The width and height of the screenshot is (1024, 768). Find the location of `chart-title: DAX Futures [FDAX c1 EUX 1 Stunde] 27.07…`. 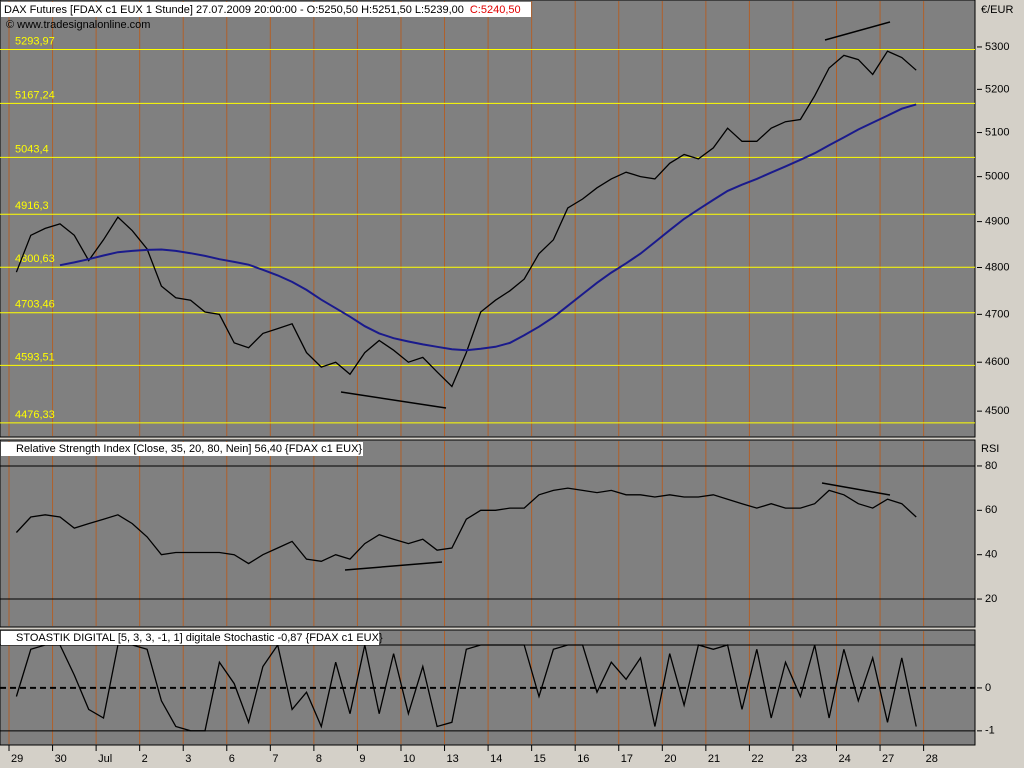

chart-title: DAX Futures [FDAX c1 EUX 1 Stunde] 27.07… is located at coordinates (234, 10).